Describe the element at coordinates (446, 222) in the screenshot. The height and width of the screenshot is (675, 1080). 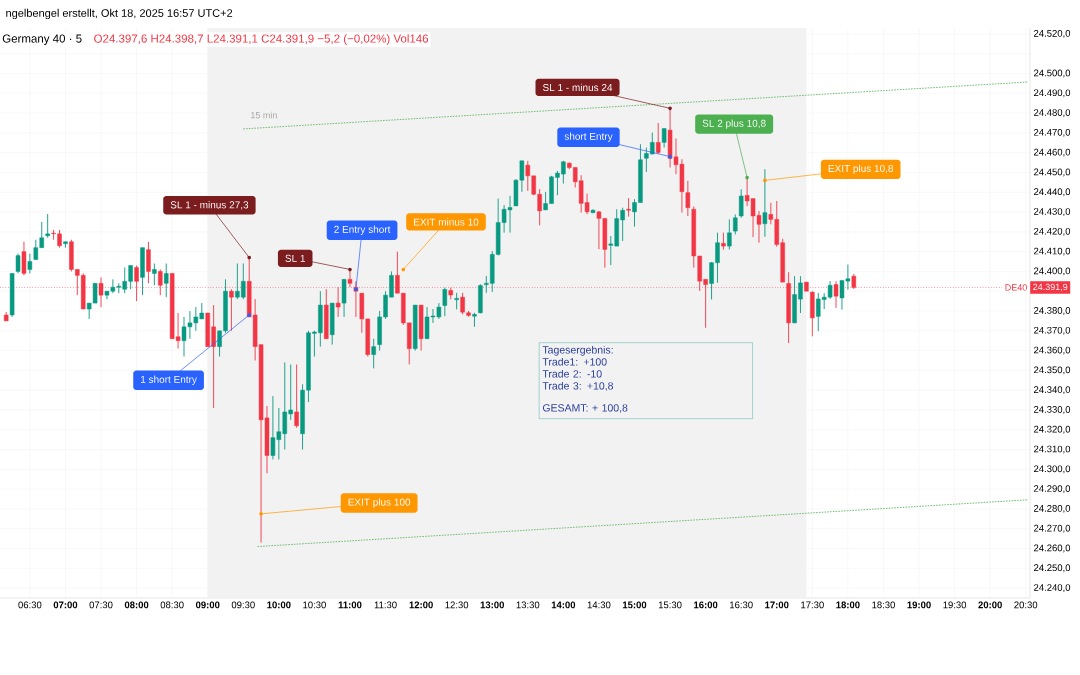
I see `annotation: EXIT minus 10` at that location.